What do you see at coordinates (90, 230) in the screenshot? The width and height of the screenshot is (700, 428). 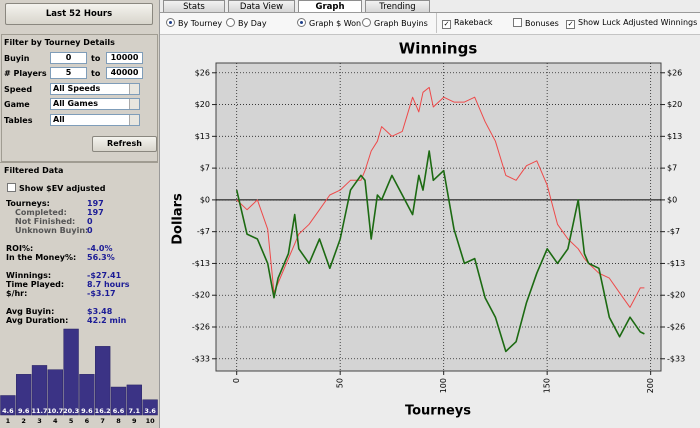 I see `stat-value: 0` at bounding box center [90, 230].